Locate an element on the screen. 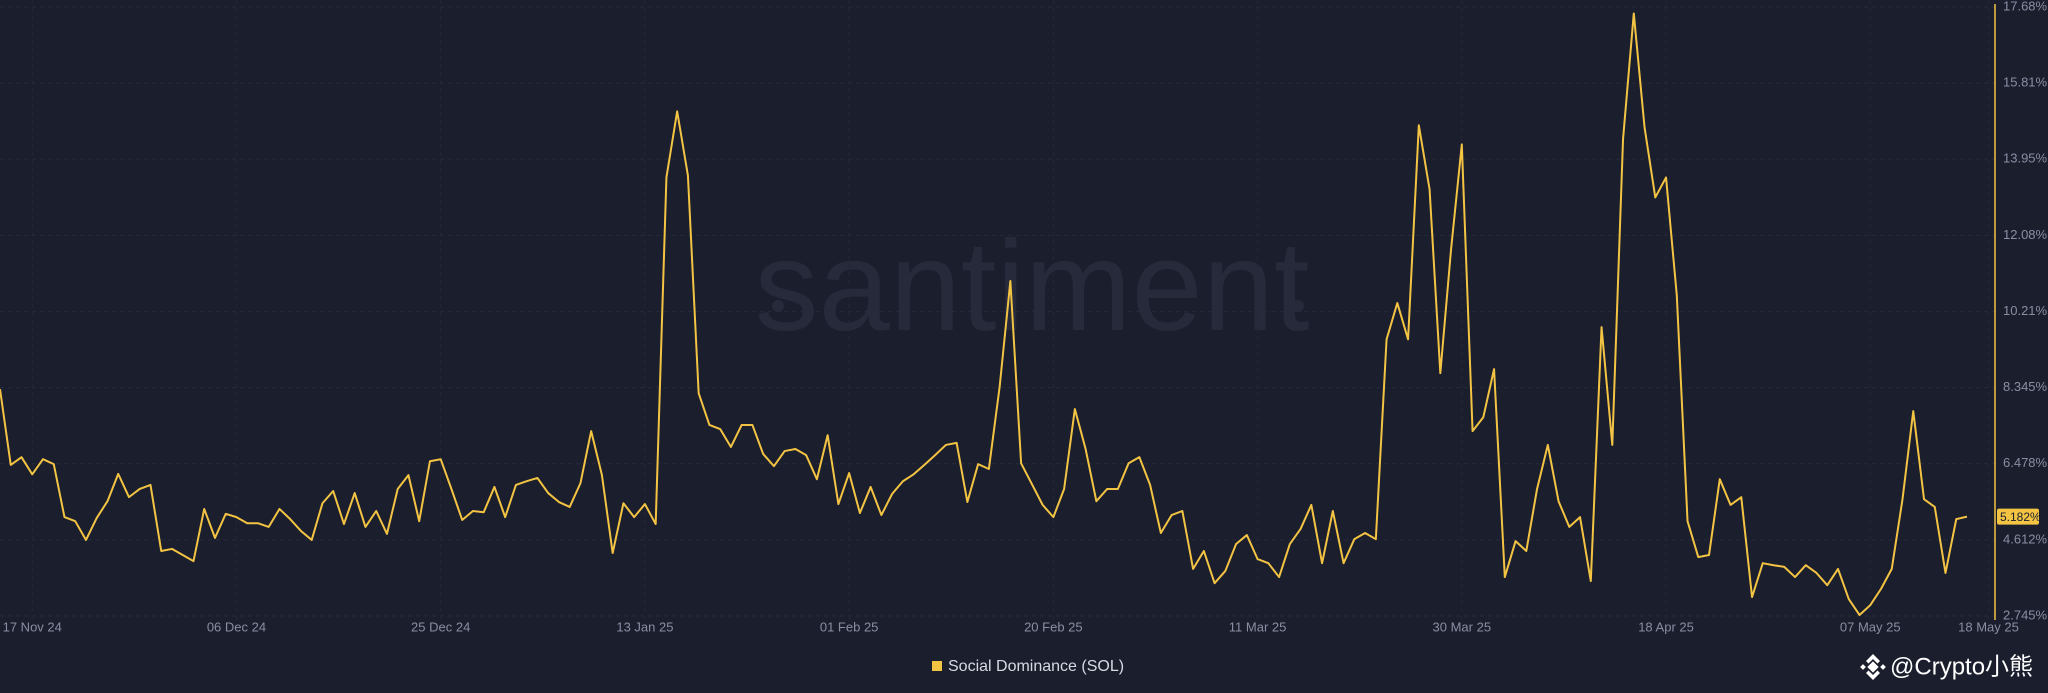  y-tick-label: 12.08% is located at coordinates (2025, 234).